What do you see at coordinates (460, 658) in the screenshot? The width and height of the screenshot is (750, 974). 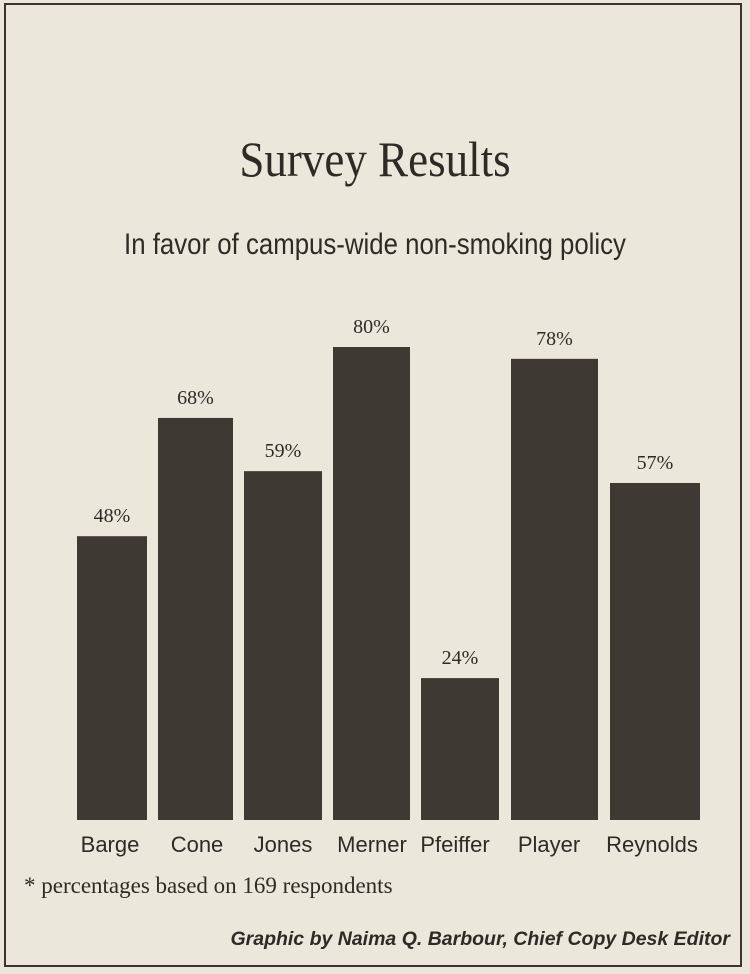 I see `data-label-pfeiffer: 24%` at bounding box center [460, 658].